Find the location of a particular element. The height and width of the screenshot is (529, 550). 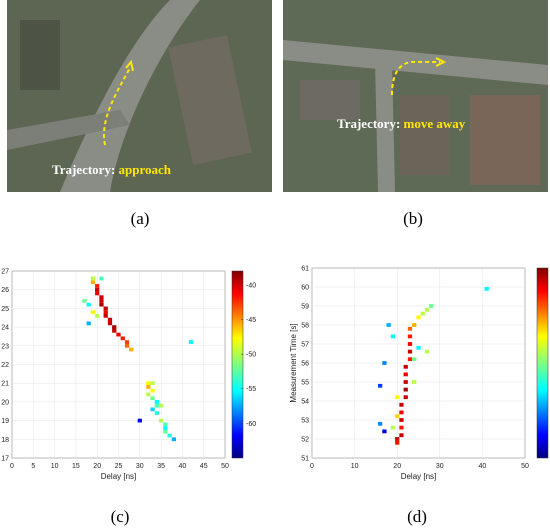

x-tick-label: 50 is located at coordinates (525, 466).